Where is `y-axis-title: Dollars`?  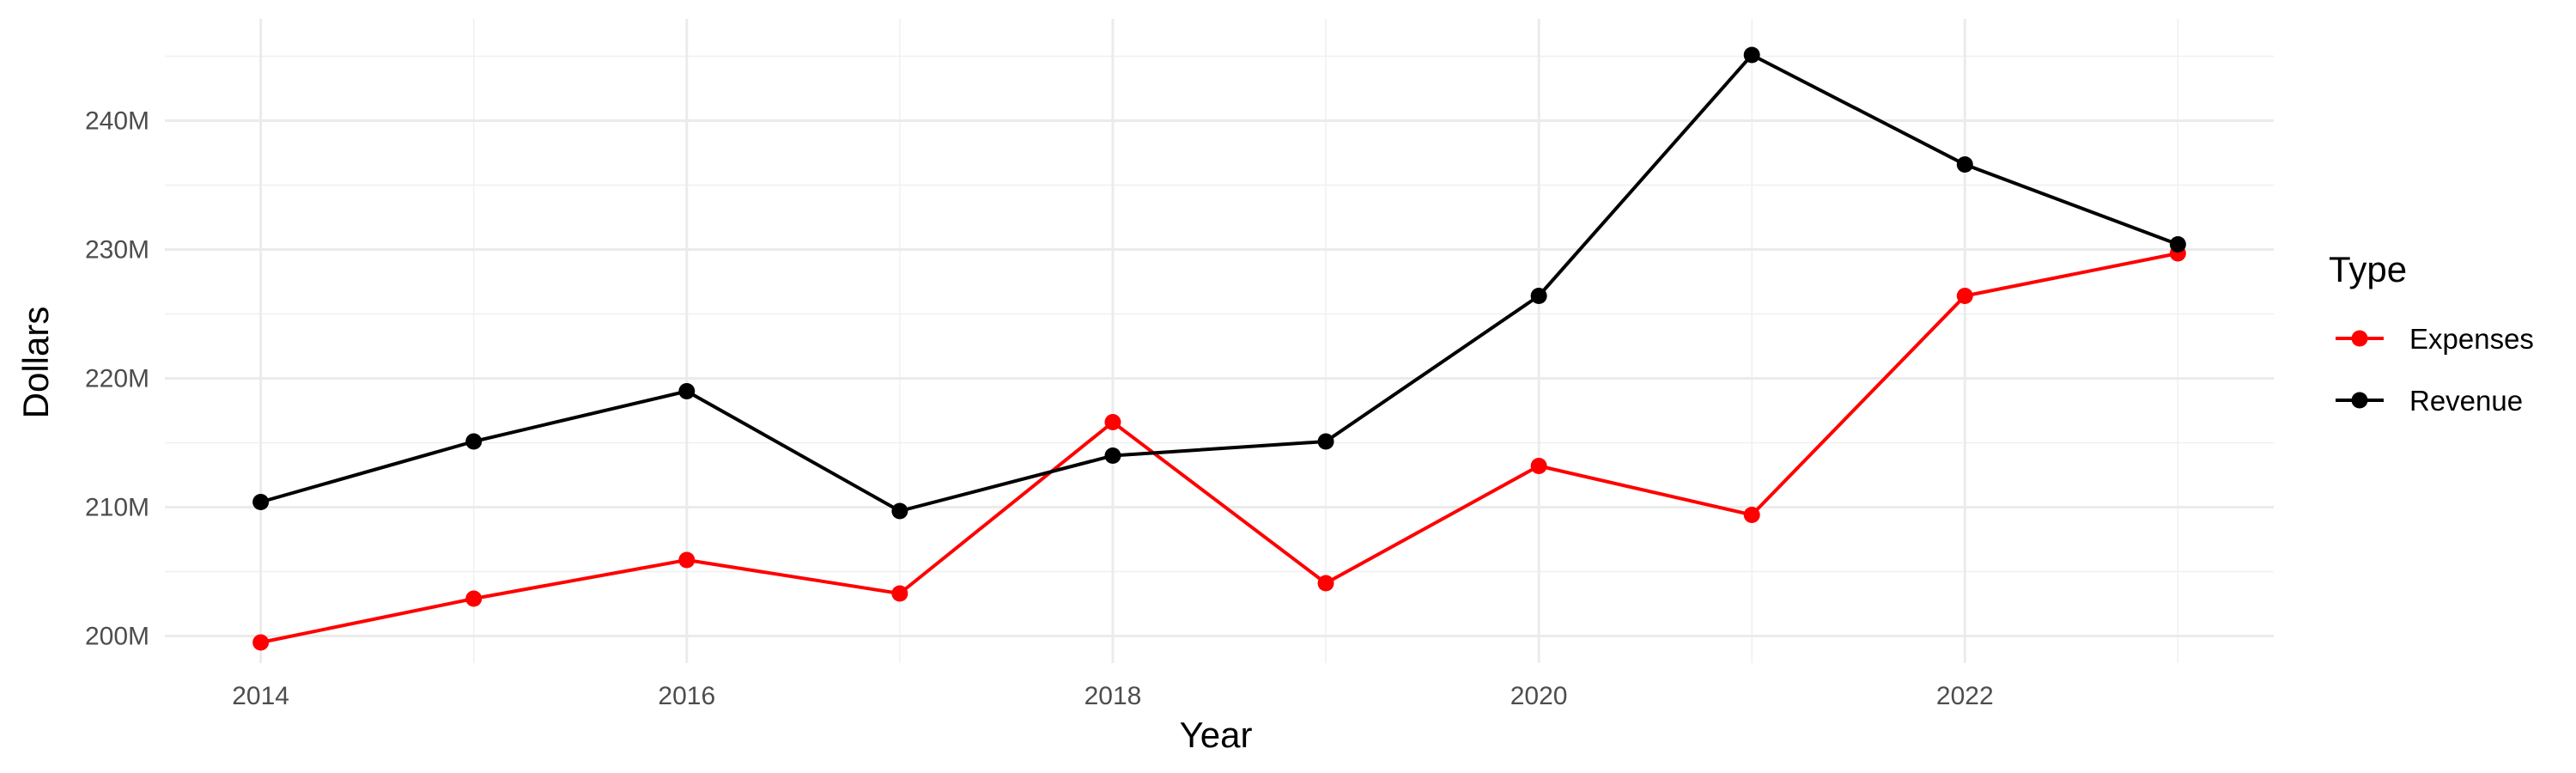 y-axis-title: Dollars is located at coordinates (36, 363).